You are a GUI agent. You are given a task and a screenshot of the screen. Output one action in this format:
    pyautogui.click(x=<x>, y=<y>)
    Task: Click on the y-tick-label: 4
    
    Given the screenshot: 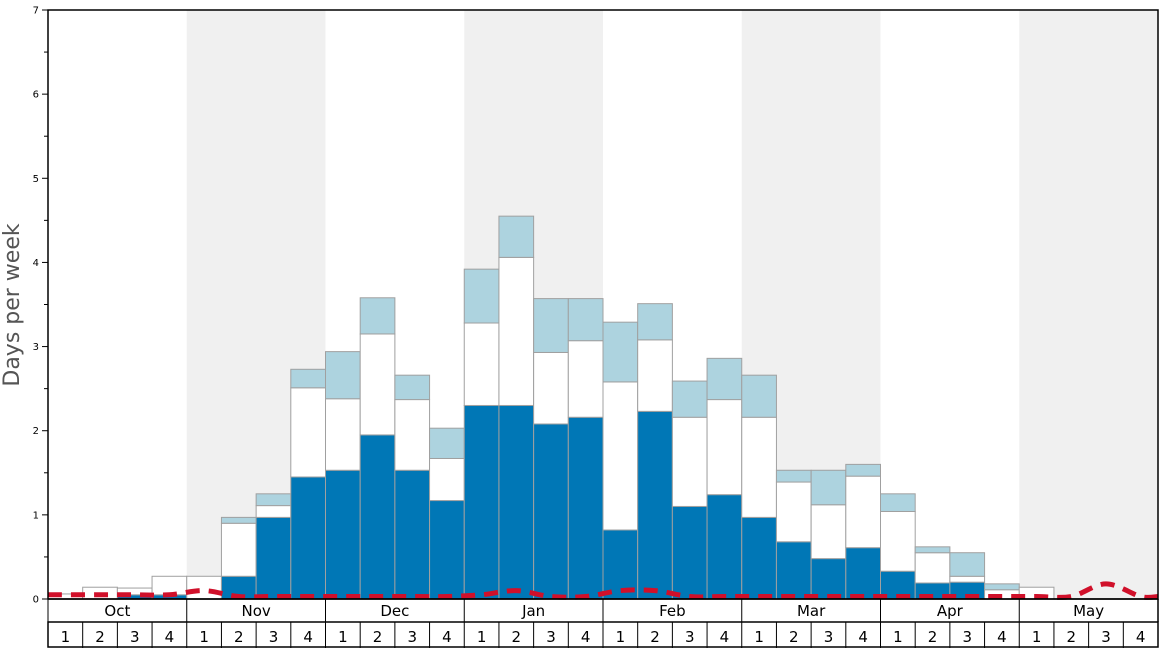 What is the action you would take?
    pyautogui.click(x=36, y=263)
    